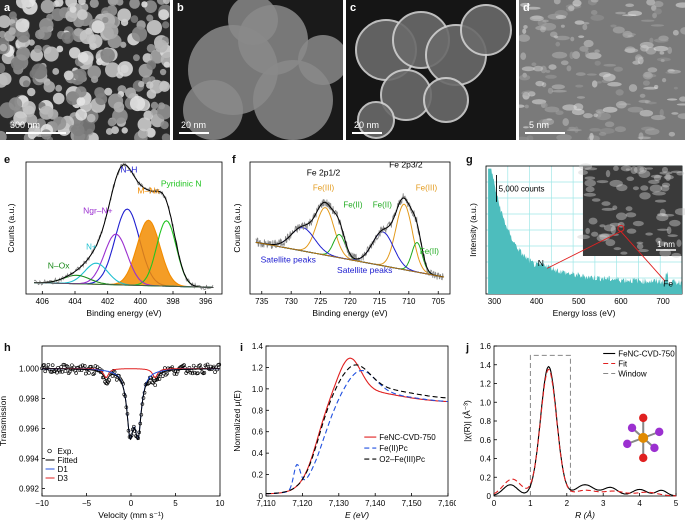  What do you see at coordinates (85, 70) in the screenshot?
I see `panel-a-sem-image: a 300 nm` at bounding box center [85, 70].